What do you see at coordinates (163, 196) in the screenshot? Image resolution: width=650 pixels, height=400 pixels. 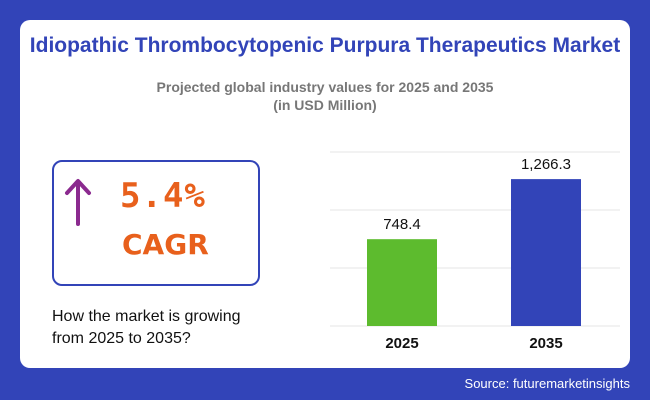 I see `cagr-value: 5.4%` at bounding box center [163, 196].